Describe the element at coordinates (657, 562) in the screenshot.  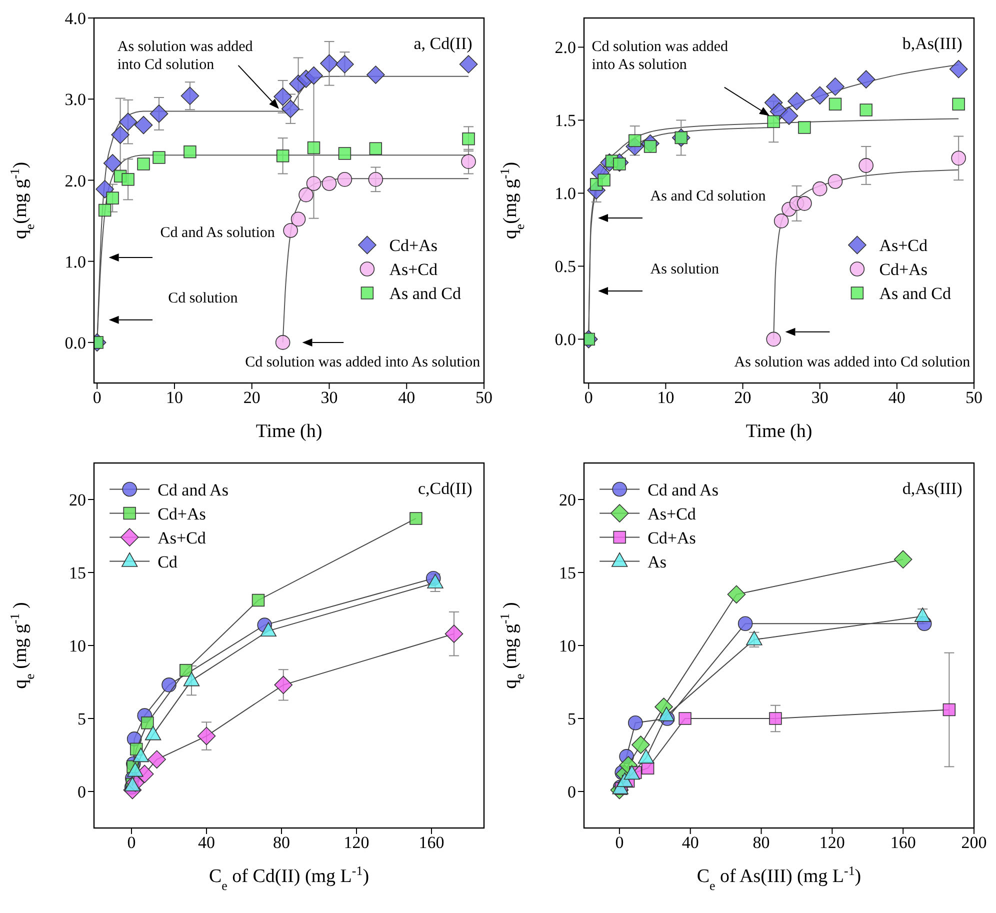
I see `legend-label: As` at that location.